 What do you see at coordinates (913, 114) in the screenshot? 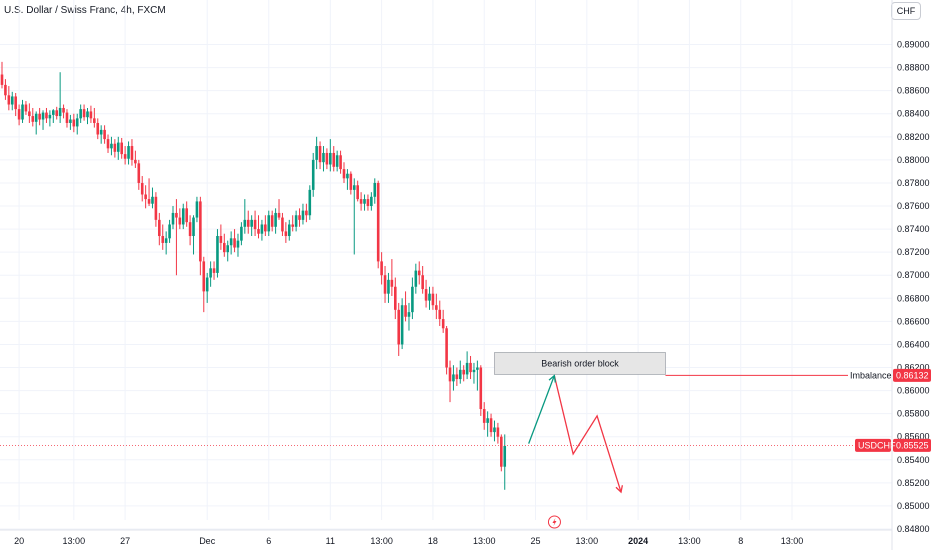
I see `price-tick-label: 0.88400` at bounding box center [913, 114].